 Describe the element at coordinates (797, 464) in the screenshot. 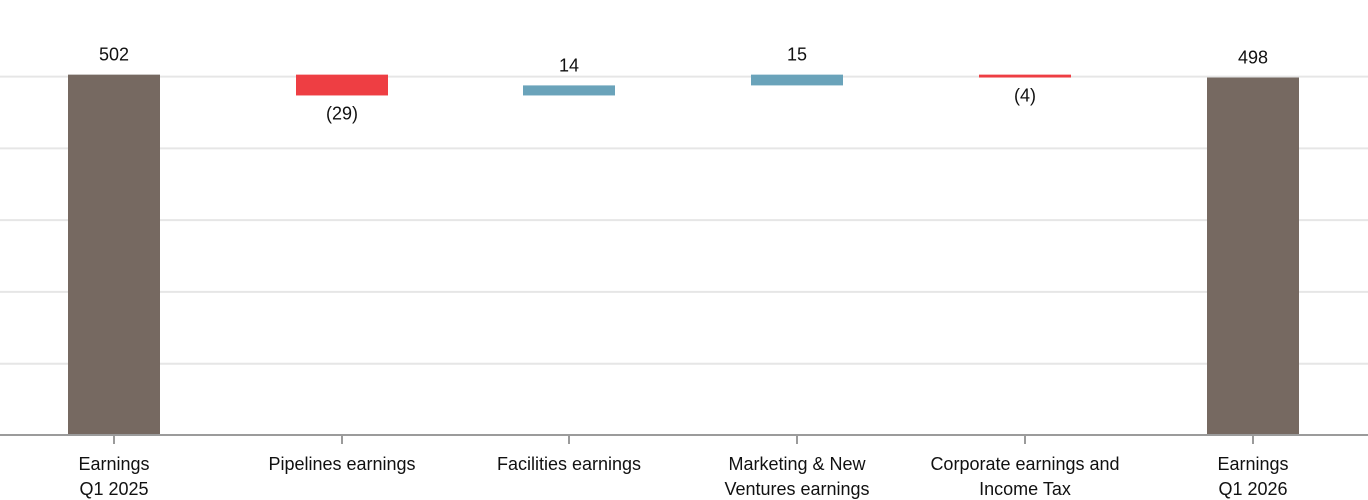

I see `category-label-line: Marketing & New` at that location.